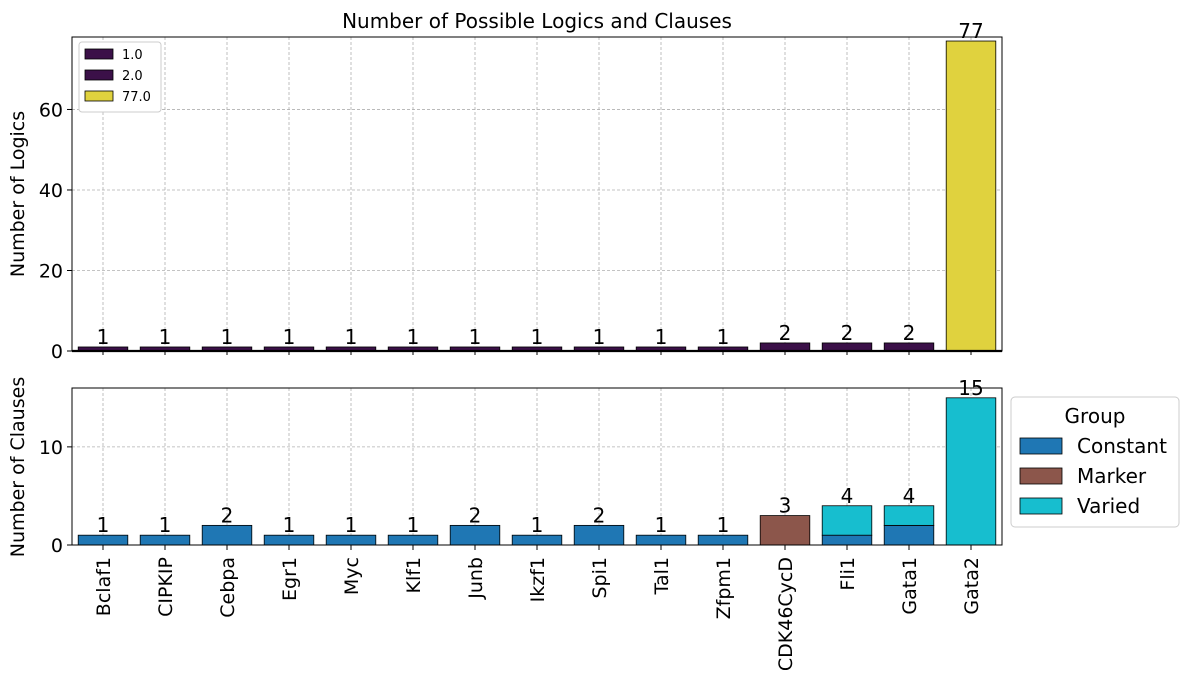 Image resolution: width=1189 pixels, height=690 pixels. What do you see at coordinates (1108, 506) in the screenshot?
I see `legend-label-varied: Varied` at bounding box center [1108, 506].